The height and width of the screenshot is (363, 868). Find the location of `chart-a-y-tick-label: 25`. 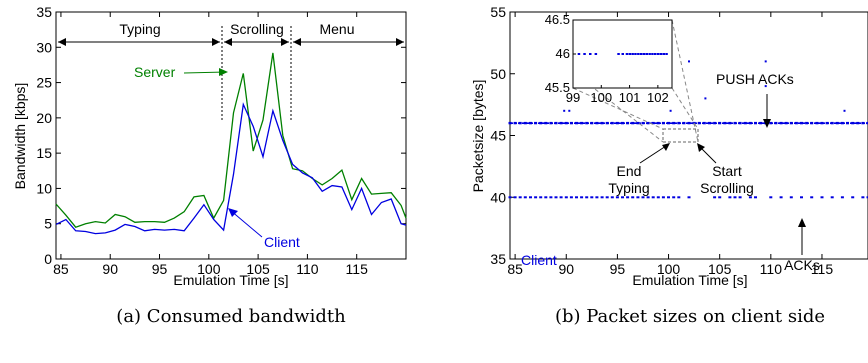

chart-a-y-tick-label: 25 is located at coordinates (44, 83).